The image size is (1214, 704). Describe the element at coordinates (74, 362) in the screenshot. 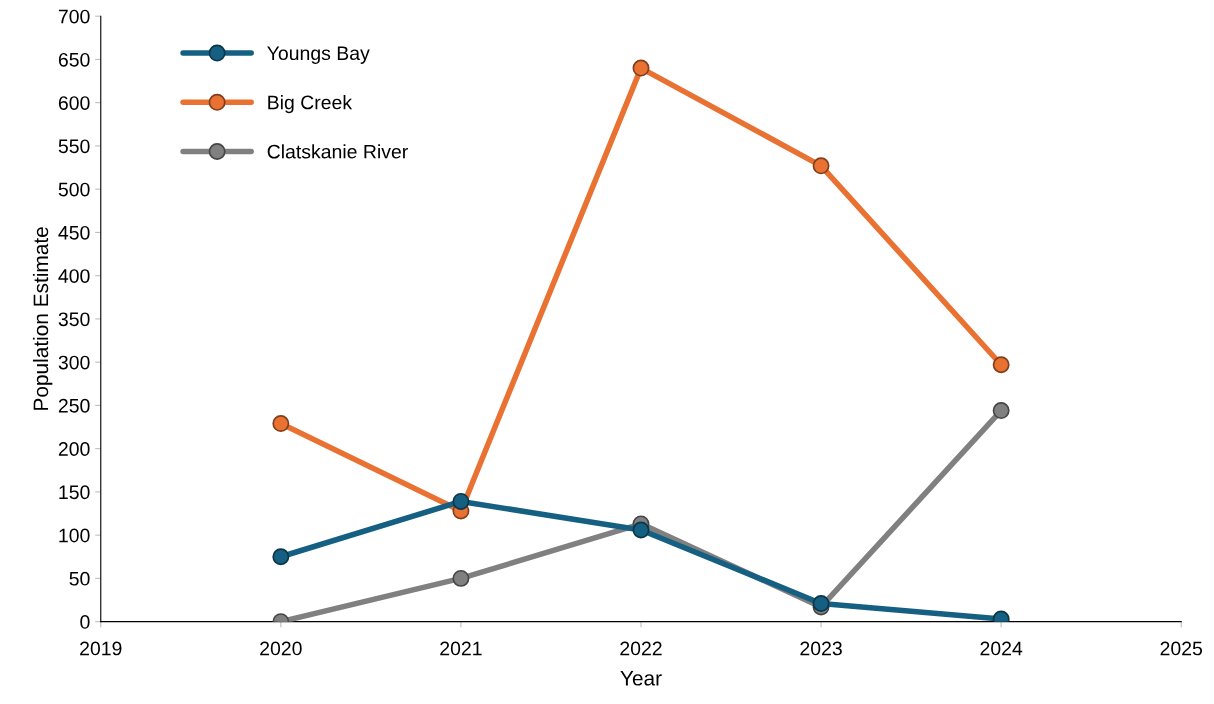

I see `y-tick-label: 300` at that location.